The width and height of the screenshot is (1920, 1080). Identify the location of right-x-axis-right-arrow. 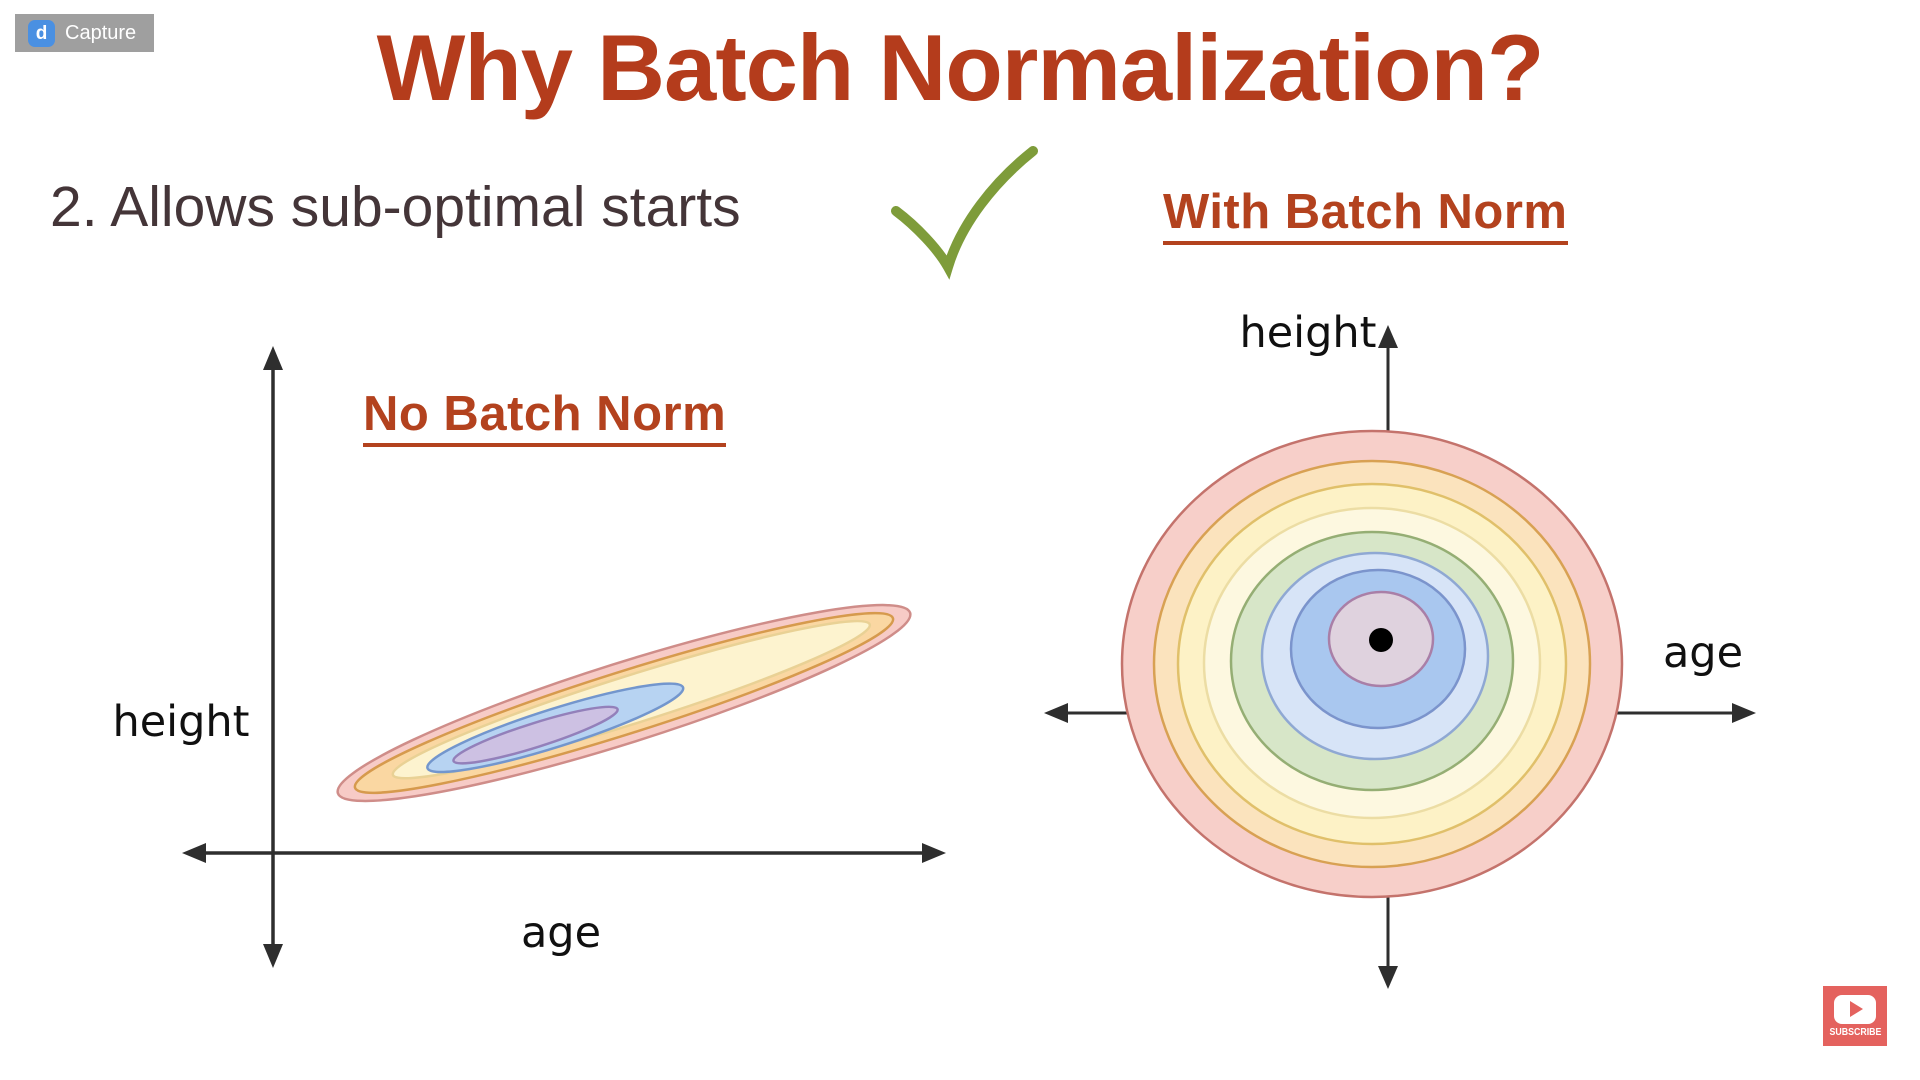
(1744, 713).